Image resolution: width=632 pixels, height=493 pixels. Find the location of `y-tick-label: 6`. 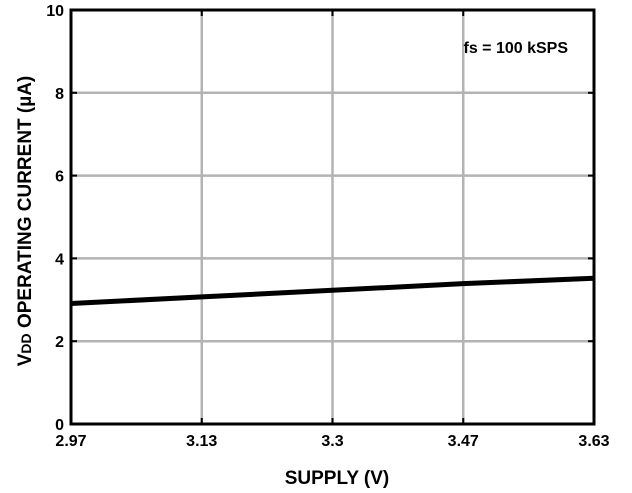

y-tick-label: 6 is located at coordinates (59, 177).